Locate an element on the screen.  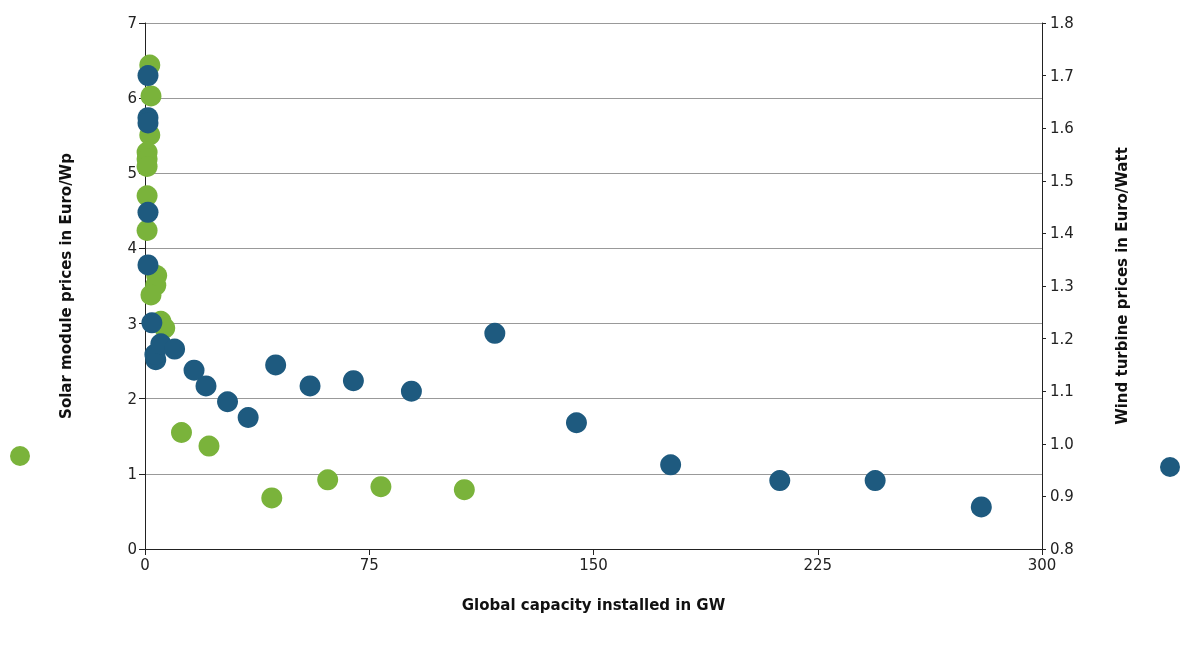
y2-tick-label: 1.3 is located at coordinates (1062, 286).